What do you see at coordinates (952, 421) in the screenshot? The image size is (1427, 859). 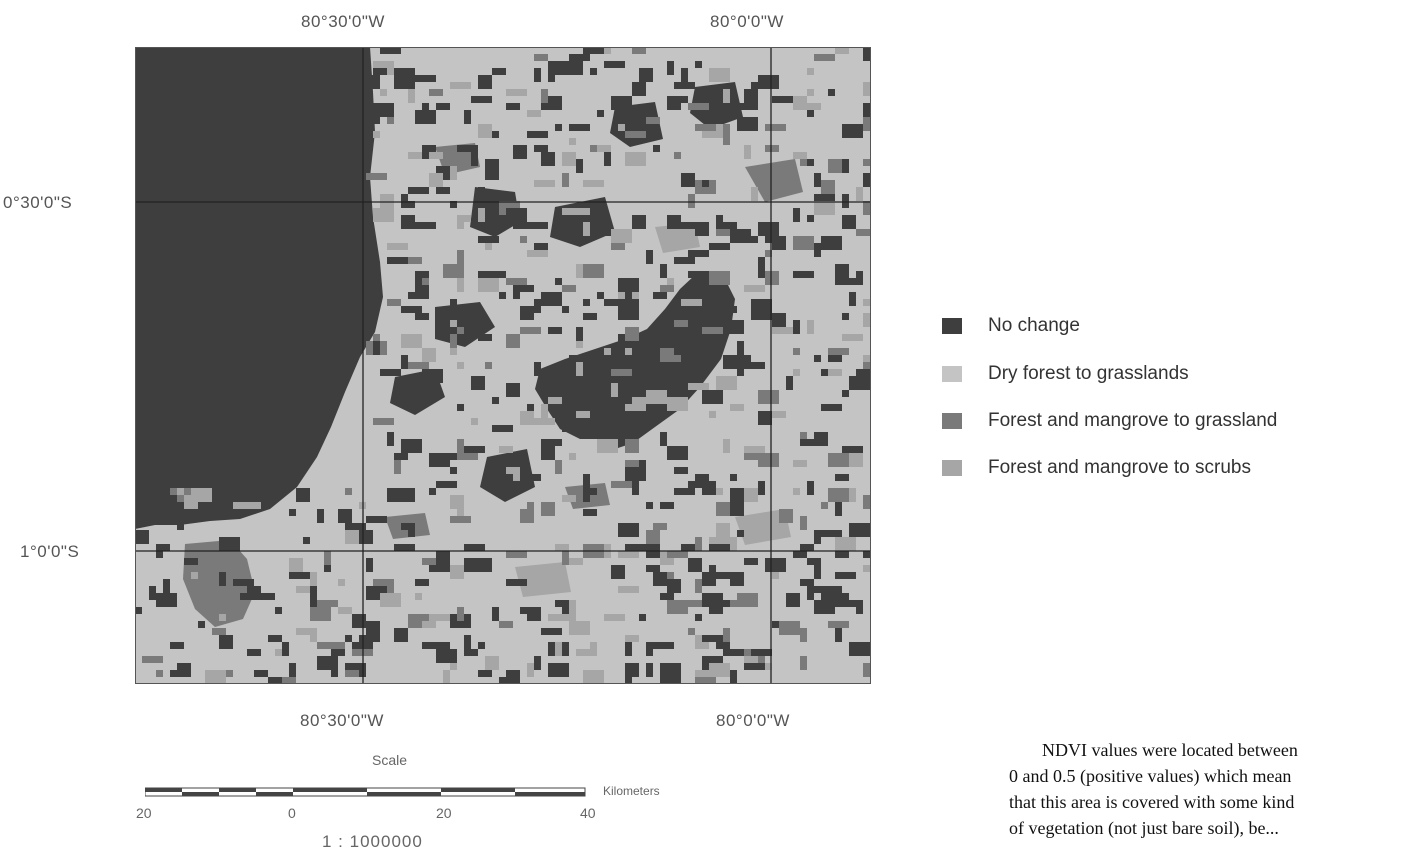 I see `legend-swatch` at bounding box center [952, 421].